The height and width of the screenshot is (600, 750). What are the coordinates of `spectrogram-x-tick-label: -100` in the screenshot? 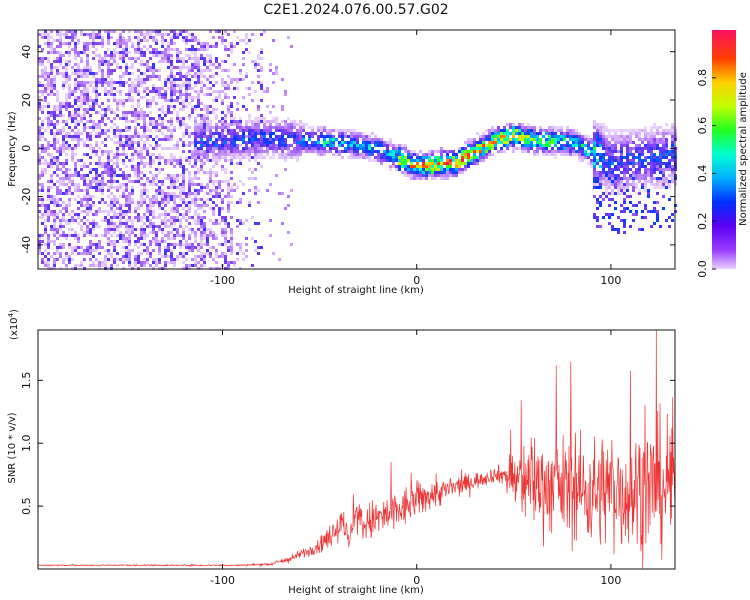 It's located at (222, 280).